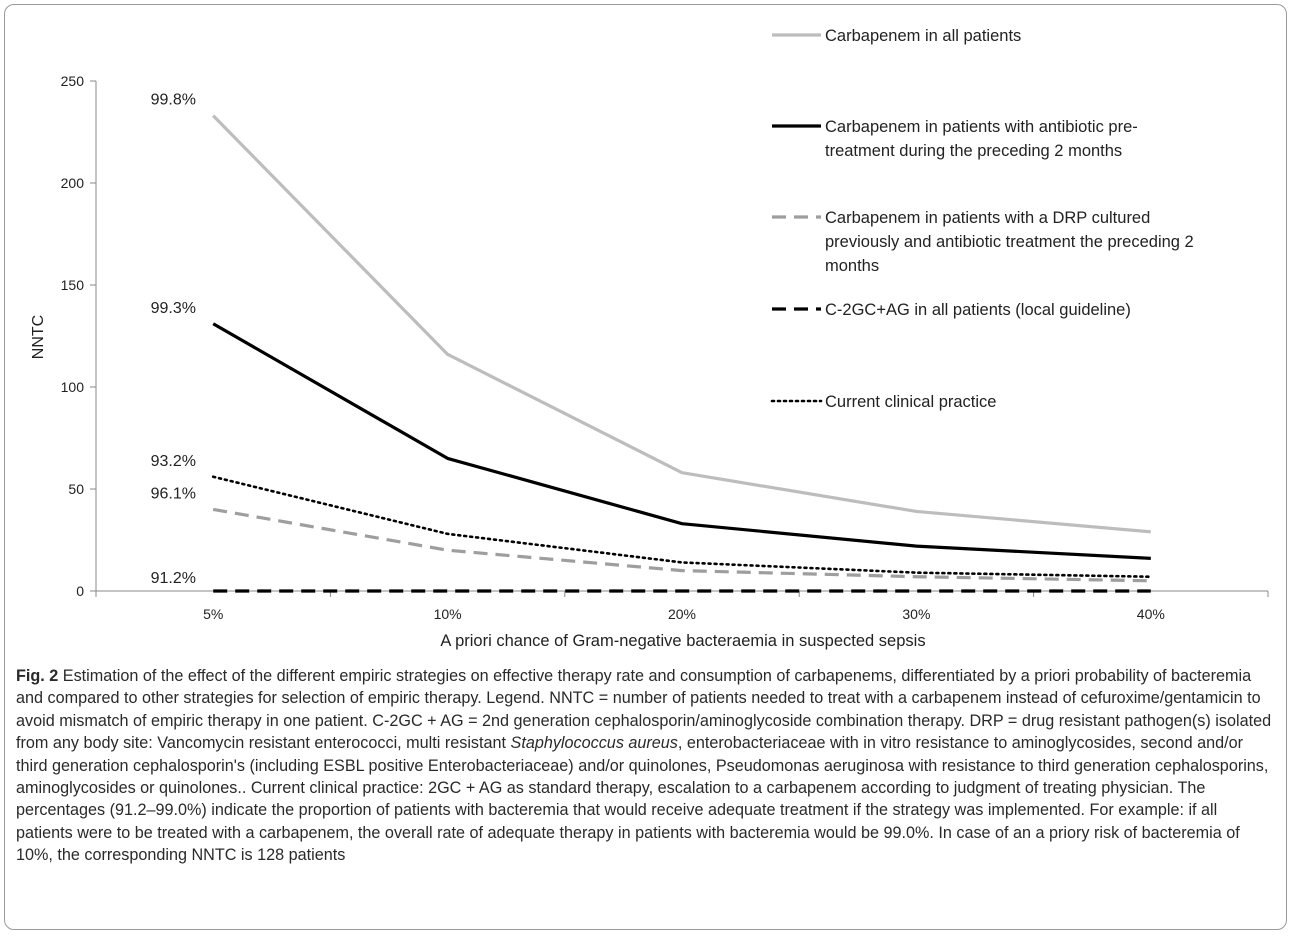  I want to click on legend-label: treatment during the preceding 2 months, so click(973, 151).